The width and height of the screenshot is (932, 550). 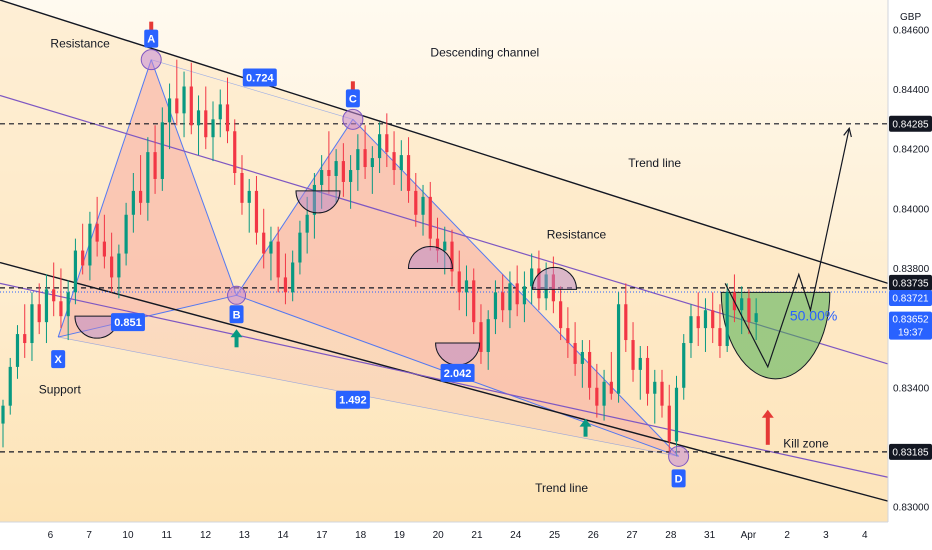 What do you see at coordinates (128, 323) in the screenshot?
I see `fib-ratio-label-1: 0.851` at bounding box center [128, 323].